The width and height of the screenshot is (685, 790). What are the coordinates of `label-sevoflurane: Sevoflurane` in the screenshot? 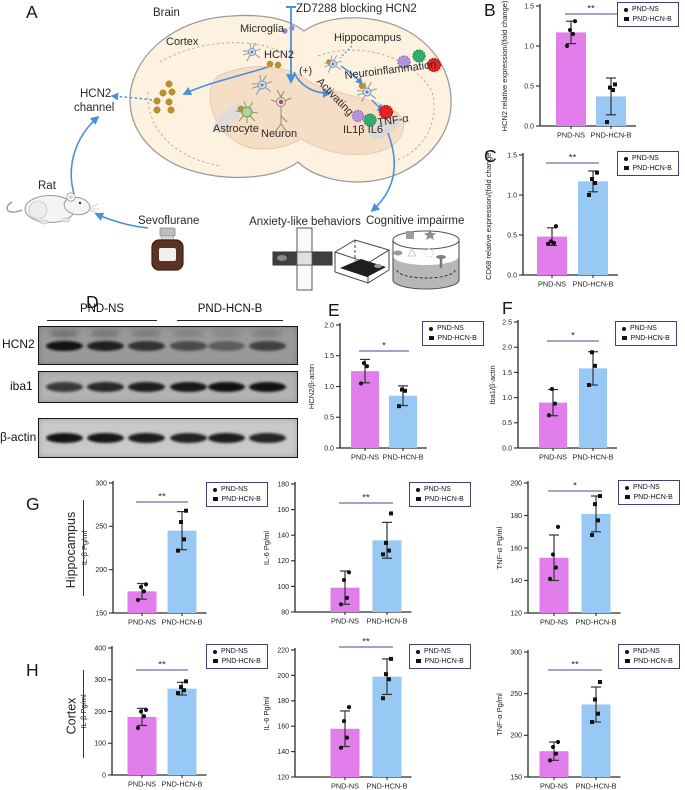 It's located at (168, 221).